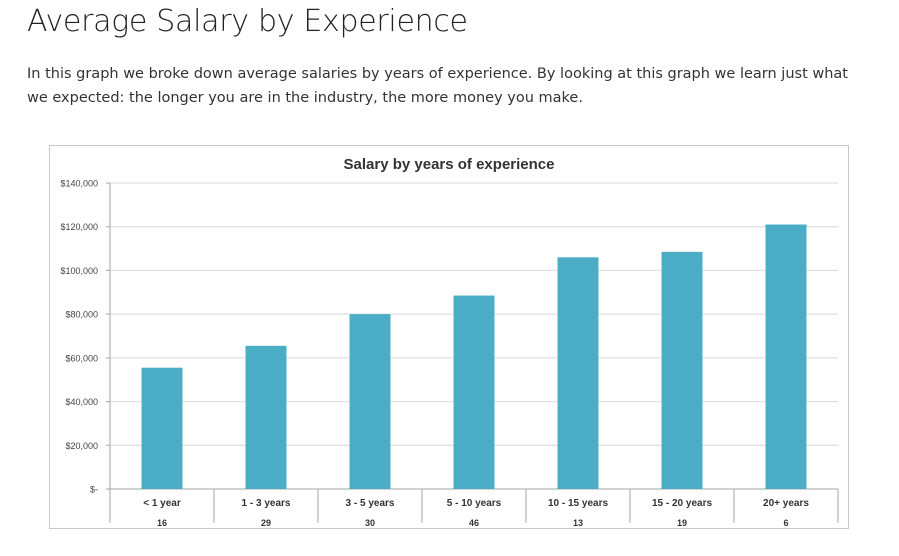 The width and height of the screenshot is (899, 556). Describe the element at coordinates (247, 21) in the screenshot. I see `page-title: Average Salary by Experience` at that location.